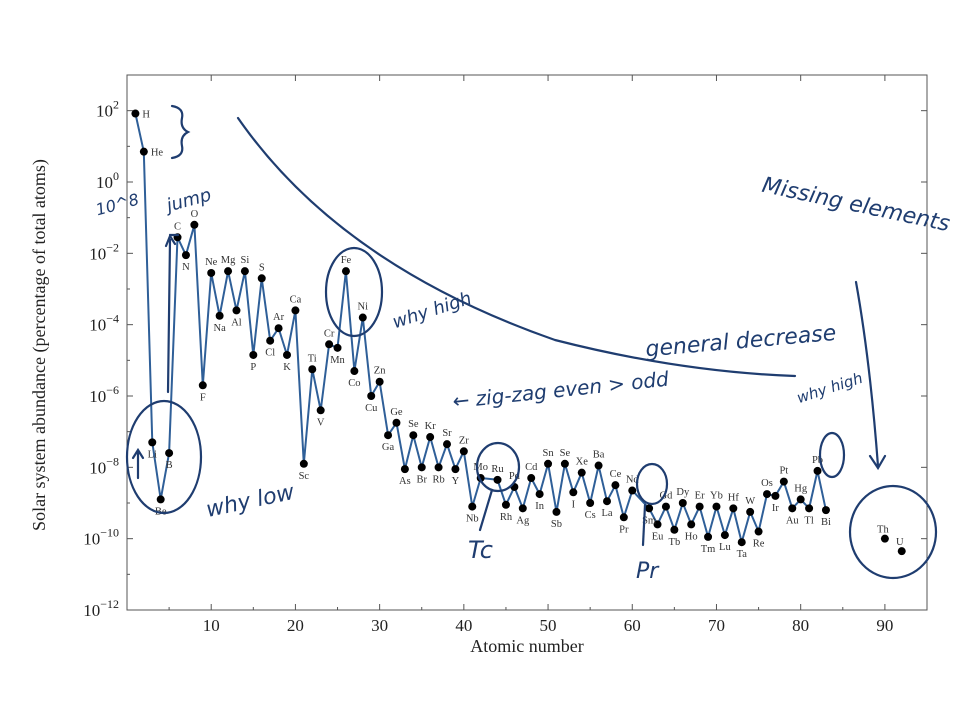 The image size is (960, 720). What do you see at coordinates (497, 469) in the screenshot?
I see `point-label-ru: Ru` at bounding box center [497, 469].